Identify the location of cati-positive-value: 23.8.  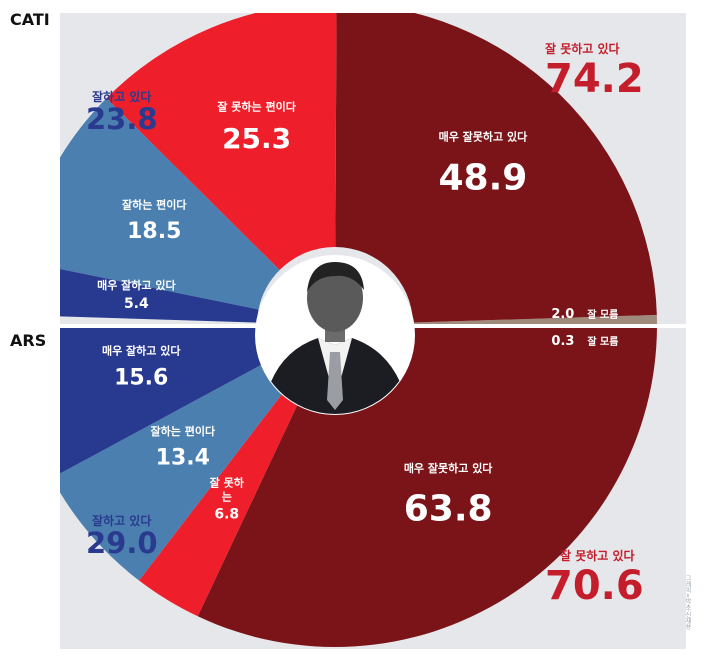
(122, 119).